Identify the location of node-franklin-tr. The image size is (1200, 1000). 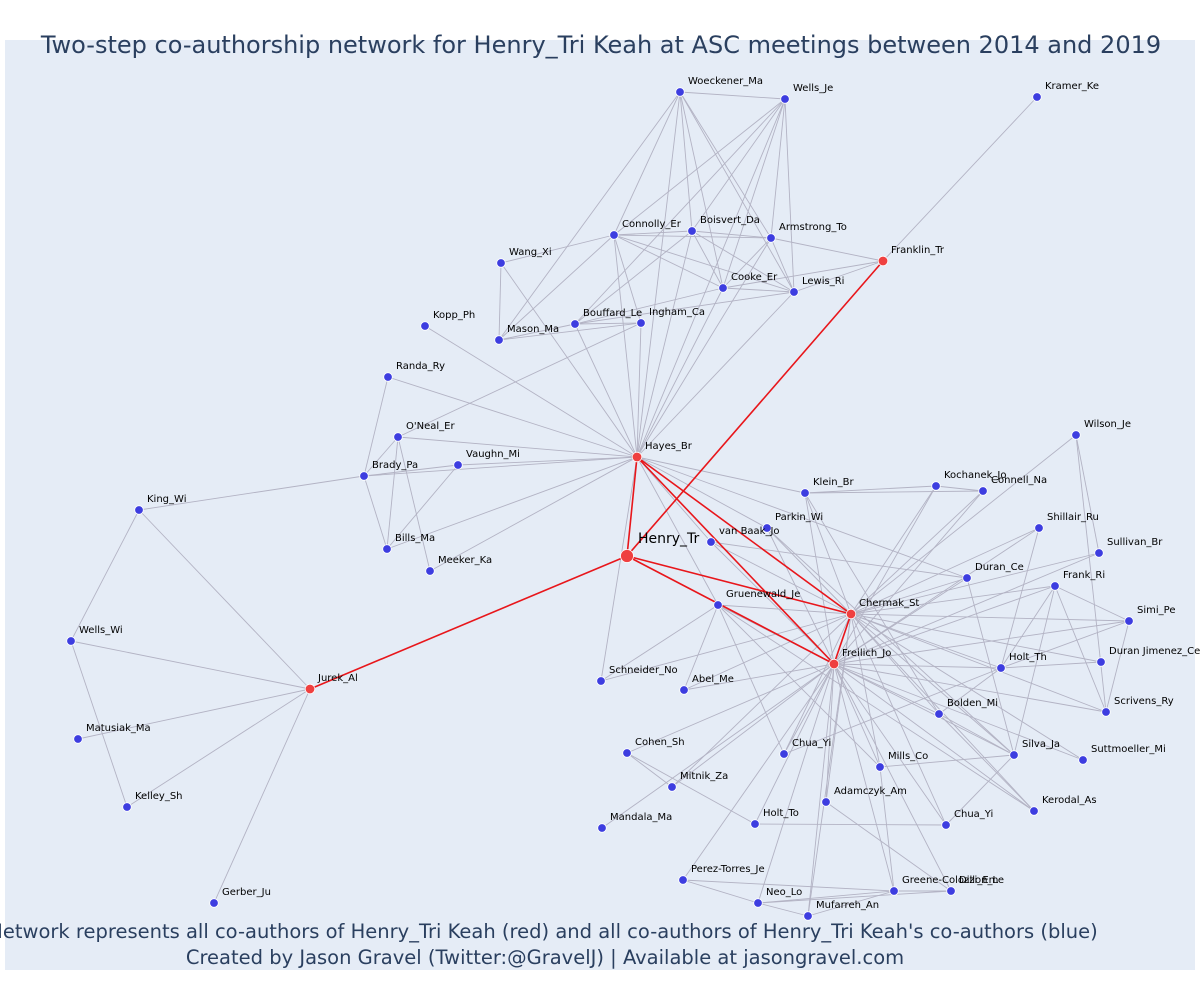
(883, 261).